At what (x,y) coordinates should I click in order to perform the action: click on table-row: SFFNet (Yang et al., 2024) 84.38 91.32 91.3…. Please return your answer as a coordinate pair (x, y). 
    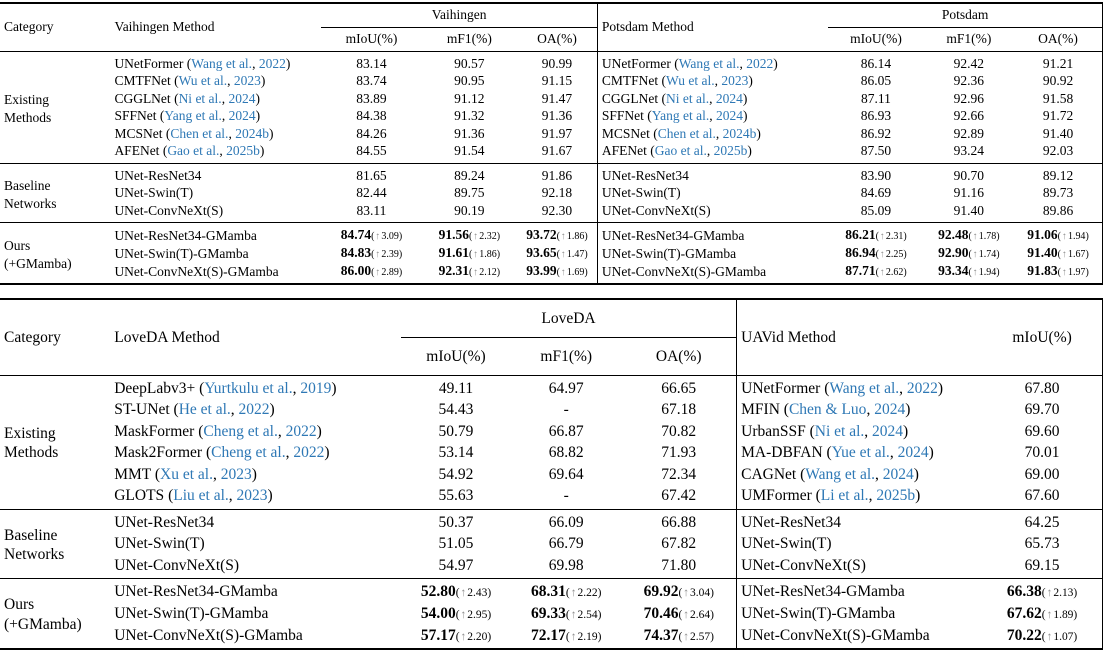
    Looking at the image, I should click on (551, 116).